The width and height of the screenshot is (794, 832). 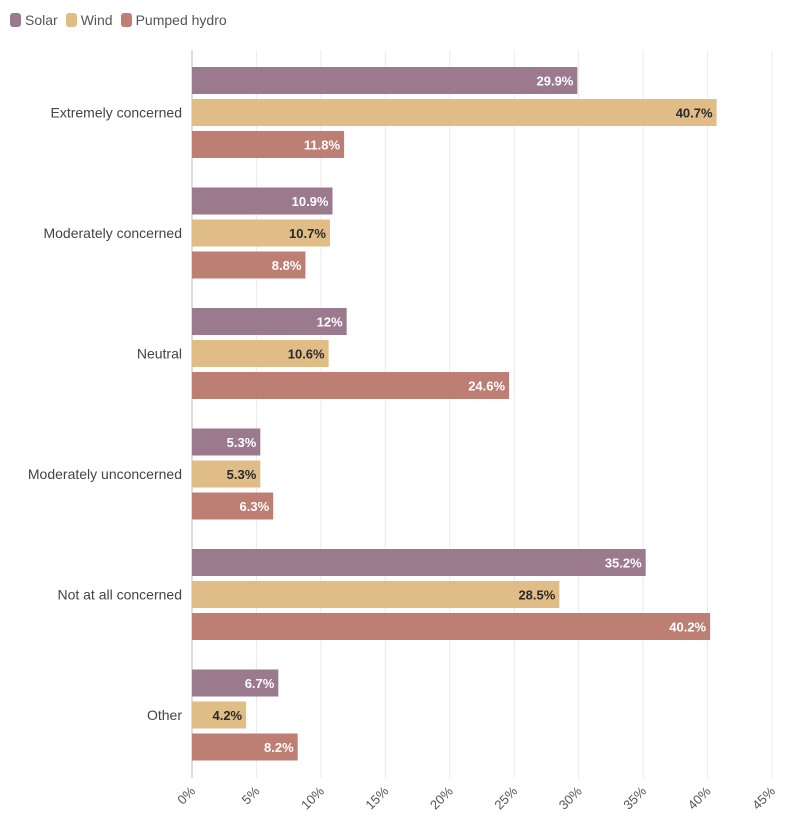 What do you see at coordinates (555, 81) in the screenshot?
I see `bar-value-label: 29.9%` at bounding box center [555, 81].